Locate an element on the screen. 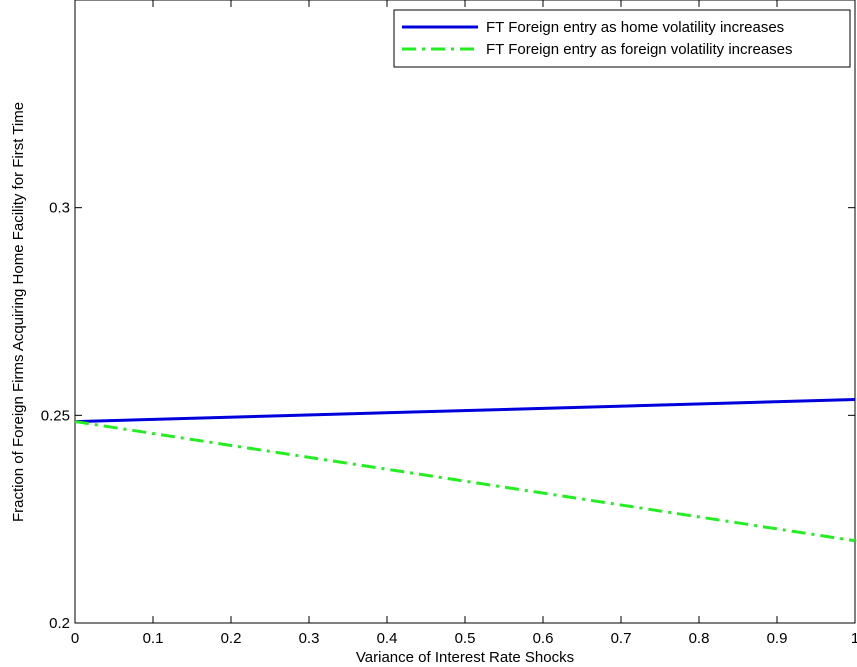 The height and width of the screenshot is (667, 857). x-tick-label: 0.2 is located at coordinates (231, 638).